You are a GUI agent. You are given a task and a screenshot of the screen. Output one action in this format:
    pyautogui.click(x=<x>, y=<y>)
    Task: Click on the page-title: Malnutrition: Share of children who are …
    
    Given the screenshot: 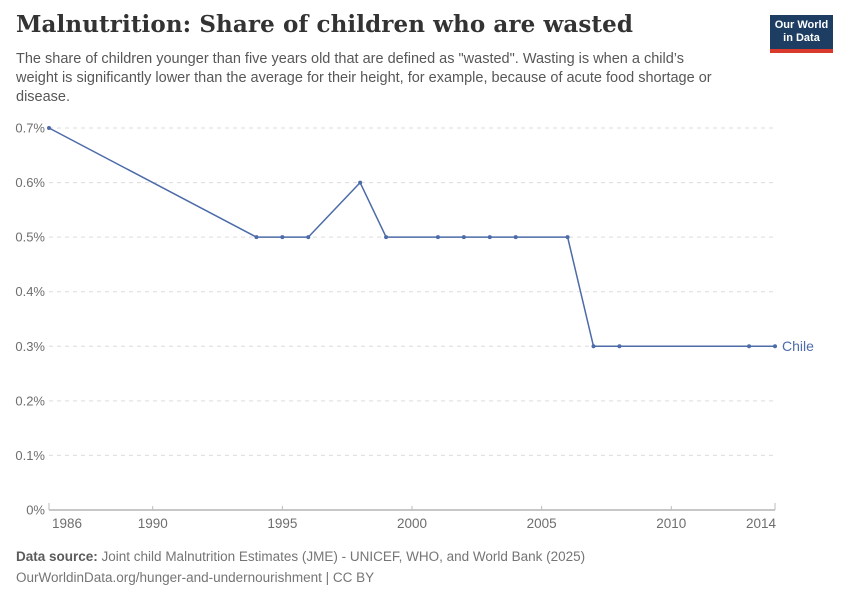 What is the action you would take?
    pyautogui.click(x=325, y=24)
    